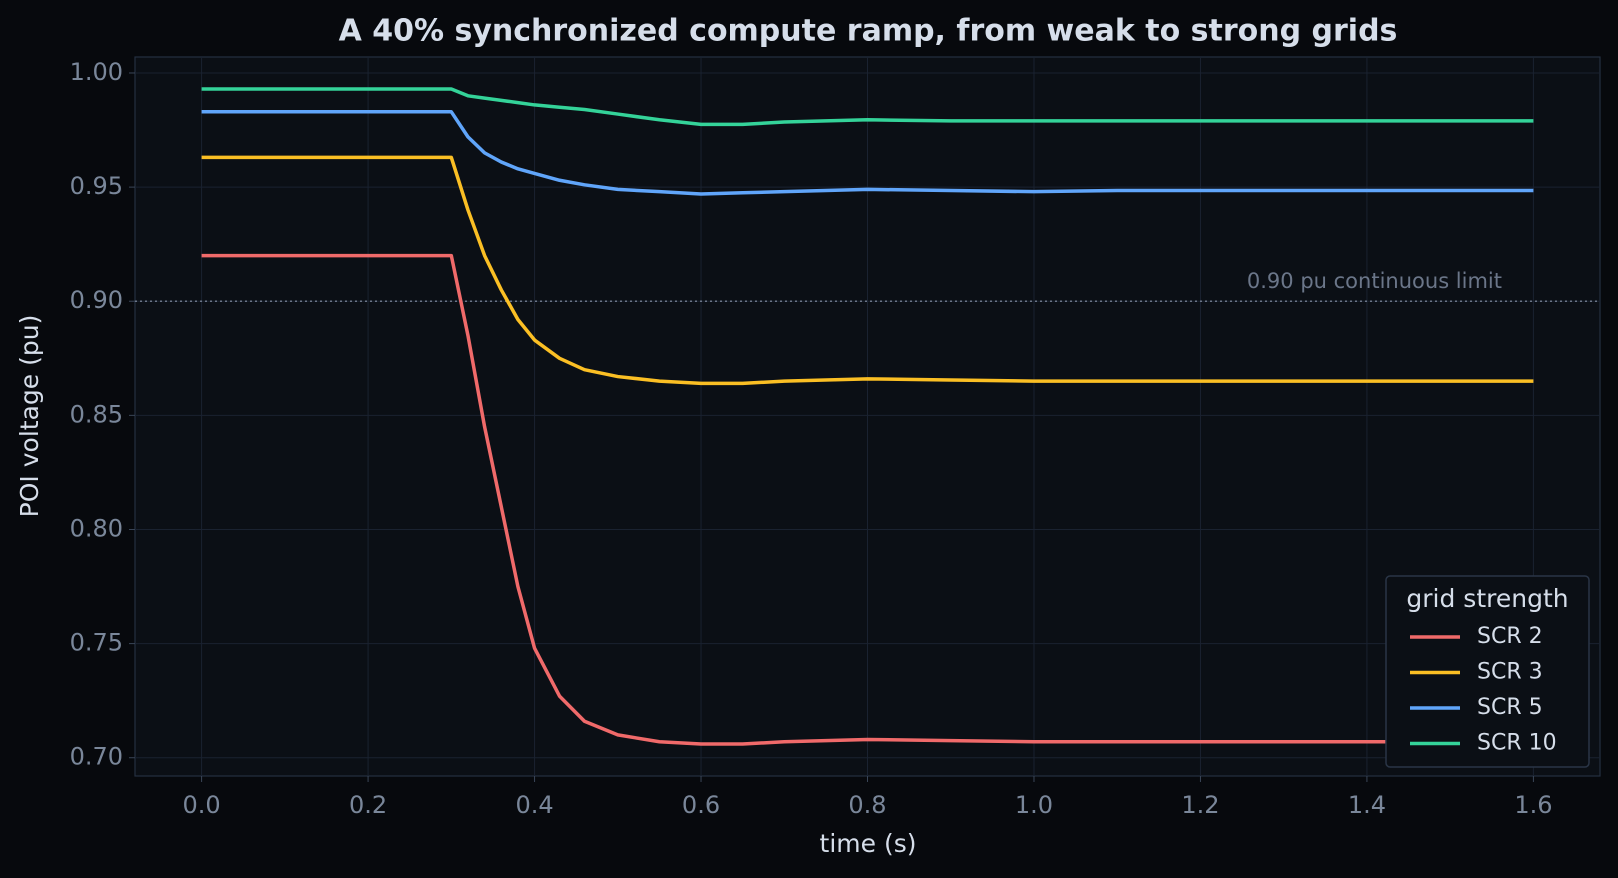  What do you see at coordinates (96, 528) in the screenshot?
I see `y-tick-label: 0.80` at bounding box center [96, 528].